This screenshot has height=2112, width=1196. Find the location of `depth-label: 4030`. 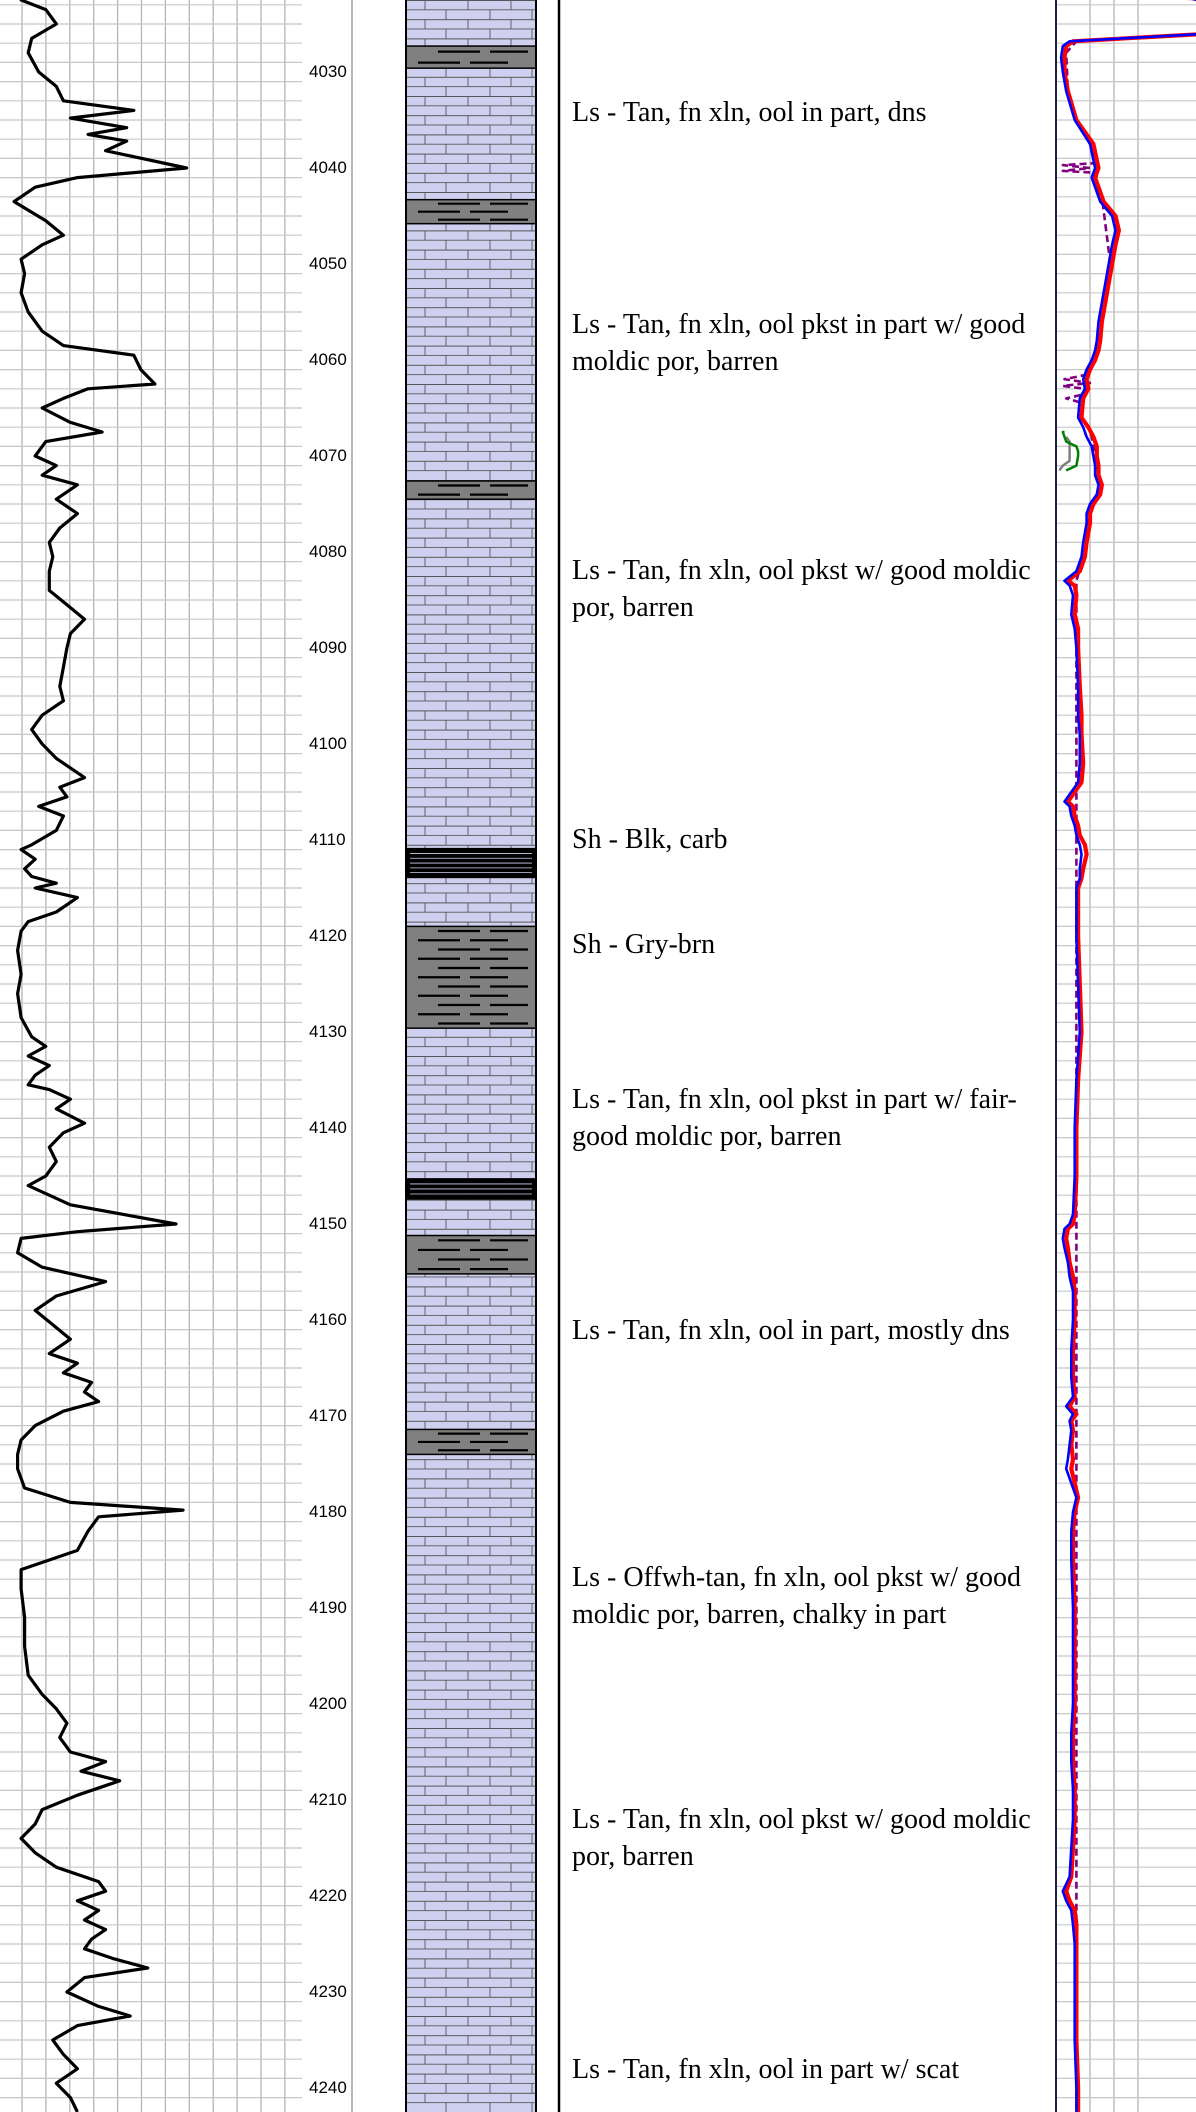

depth-label: 4030 is located at coordinates (328, 71).